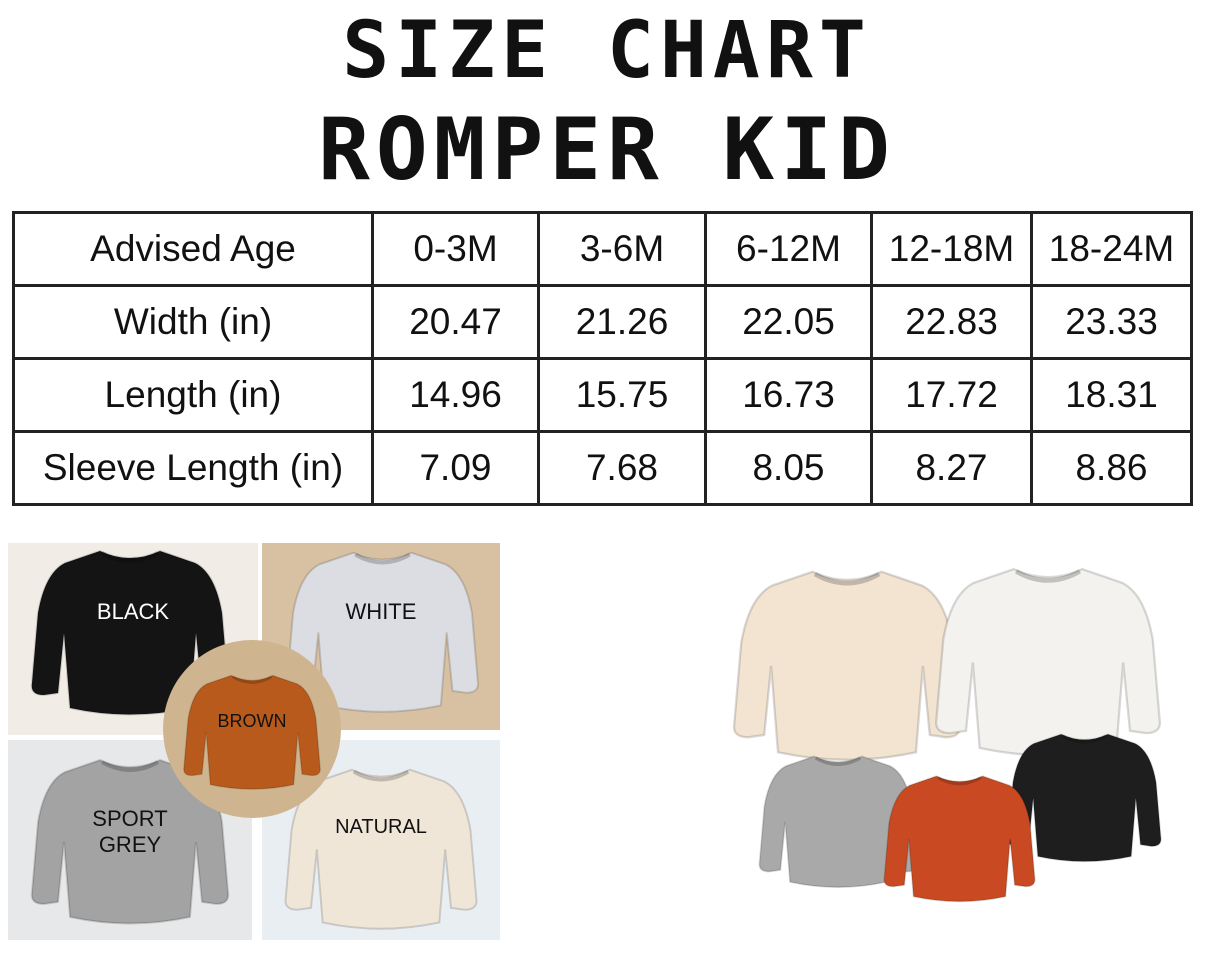 The width and height of the screenshot is (1214, 972). Describe the element at coordinates (951, 322) in the screenshot. I see `table-cell: 22.83` at that location.